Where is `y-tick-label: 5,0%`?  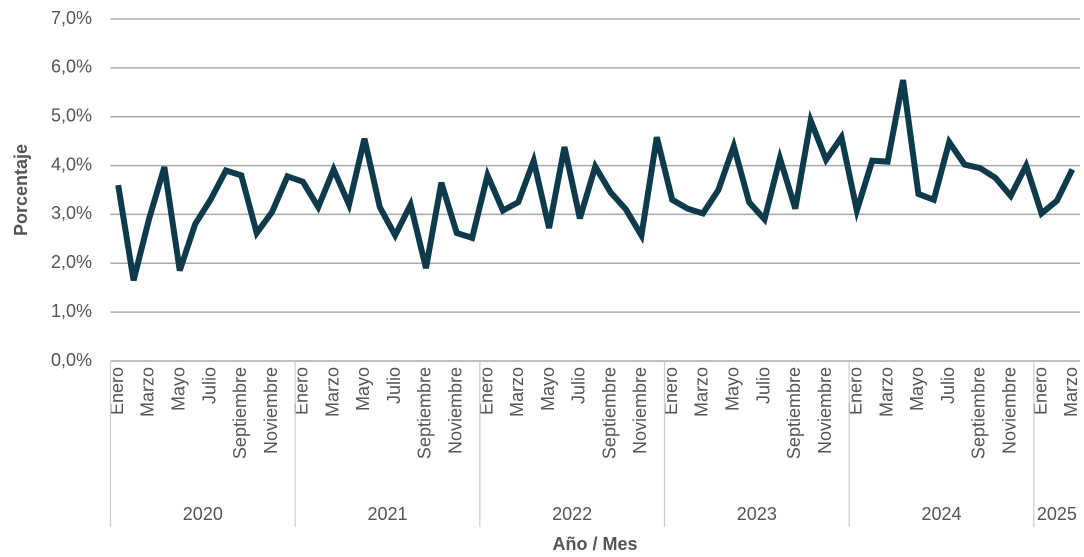 y-tick-label: 5,0% is located at coordinates (71, 115).